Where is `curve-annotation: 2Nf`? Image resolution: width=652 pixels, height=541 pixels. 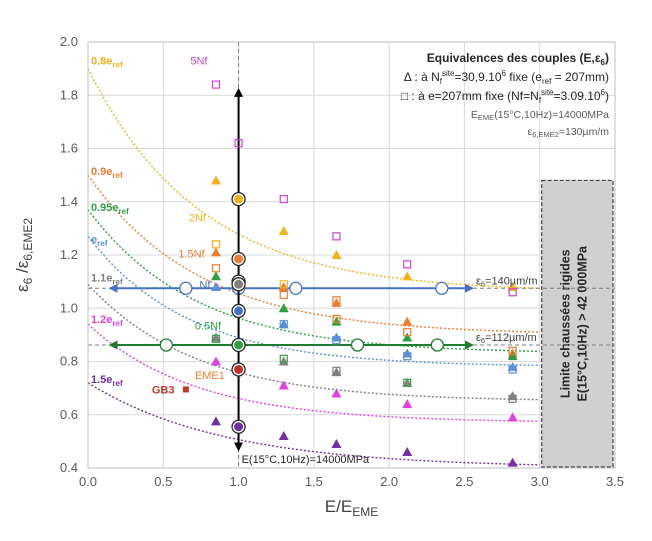 curve-annotation: 2Nf is located at coordinates (198, 219).